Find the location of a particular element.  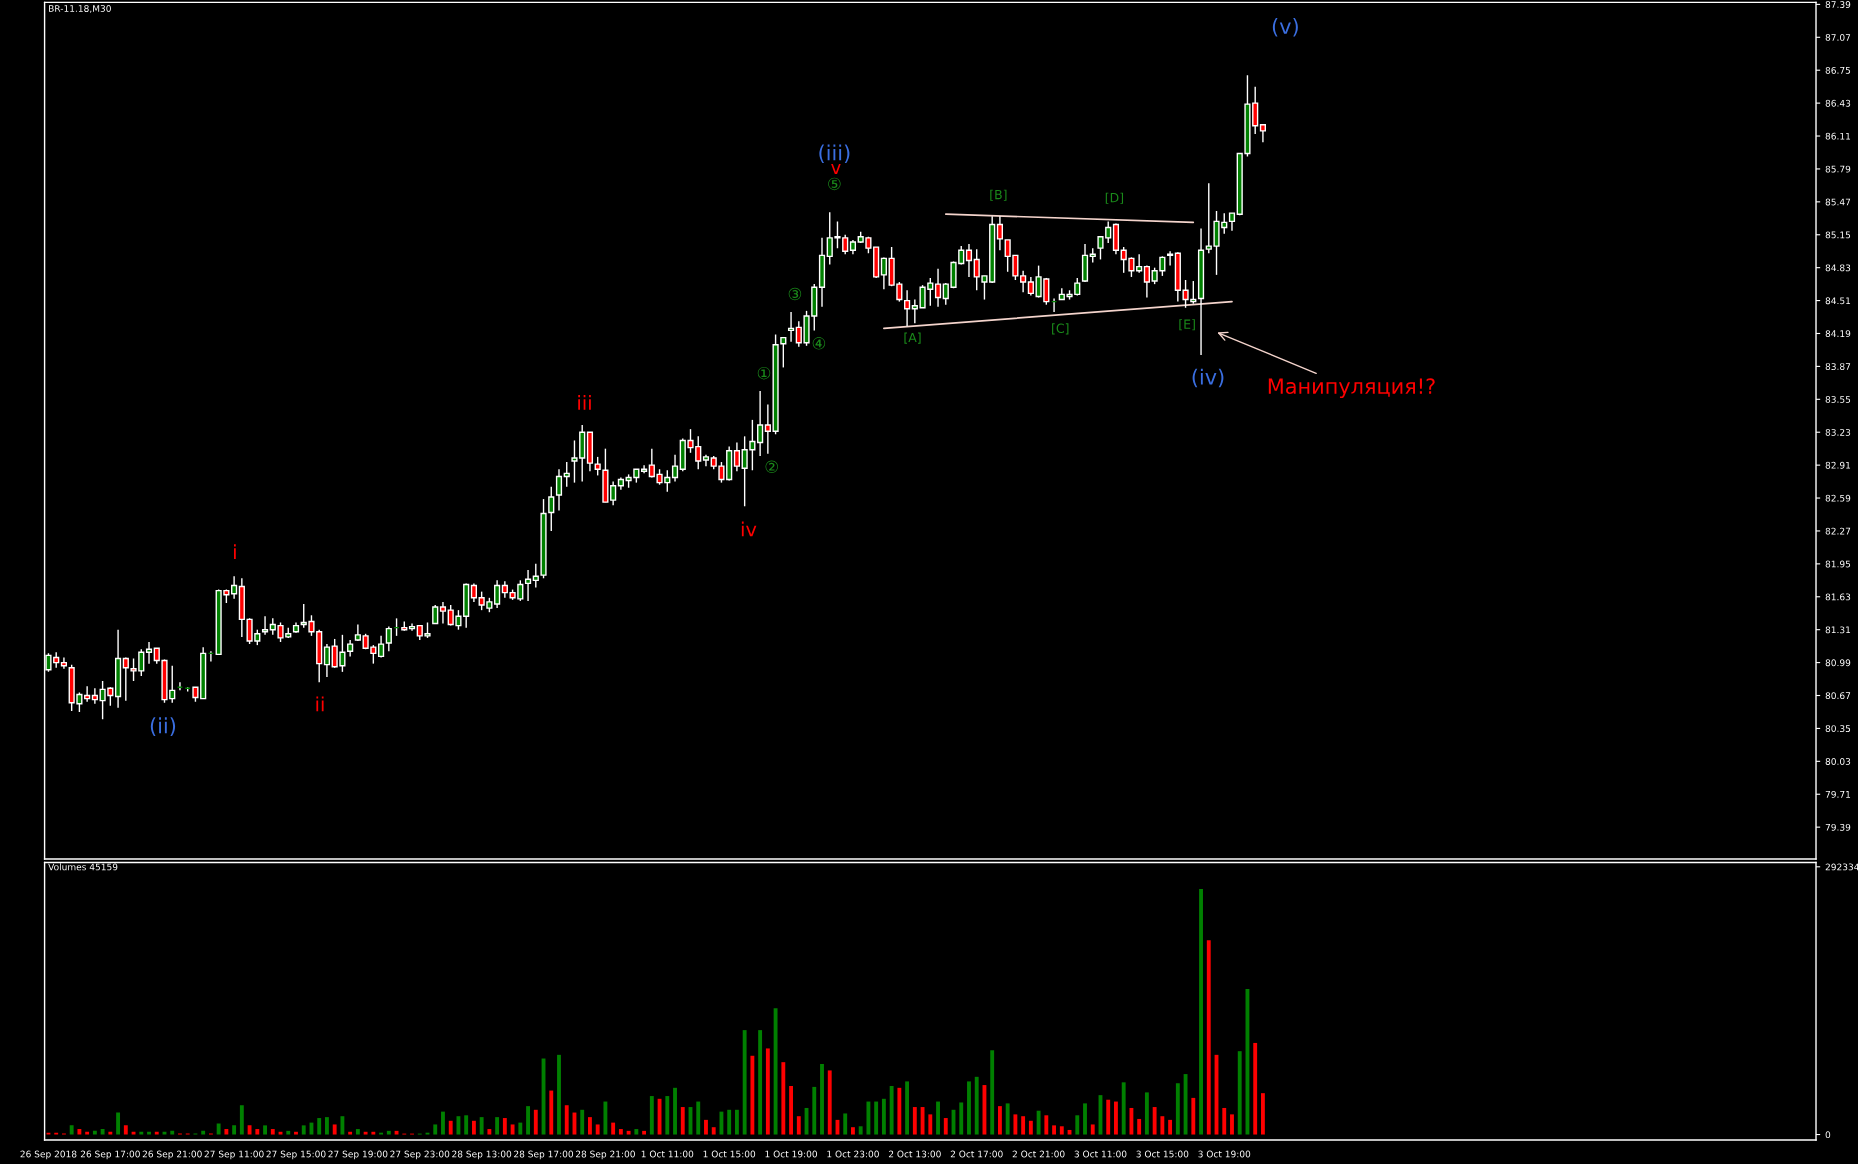

x-tick-label: 1 Oct 15:00 is located at coordinates (729, 1154).